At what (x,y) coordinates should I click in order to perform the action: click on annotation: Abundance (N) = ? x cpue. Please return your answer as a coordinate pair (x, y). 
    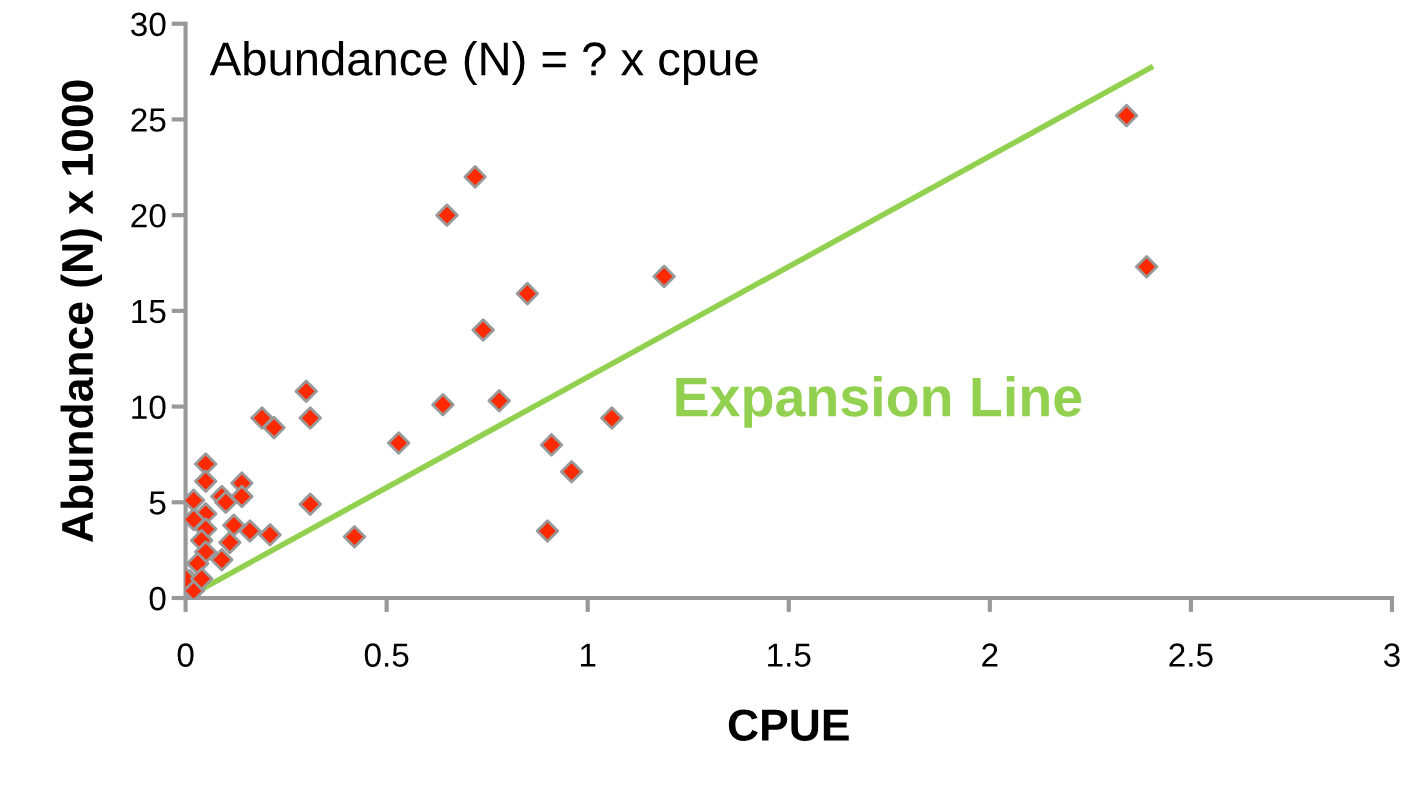
    Looking at the image, I should click on (483, 62).